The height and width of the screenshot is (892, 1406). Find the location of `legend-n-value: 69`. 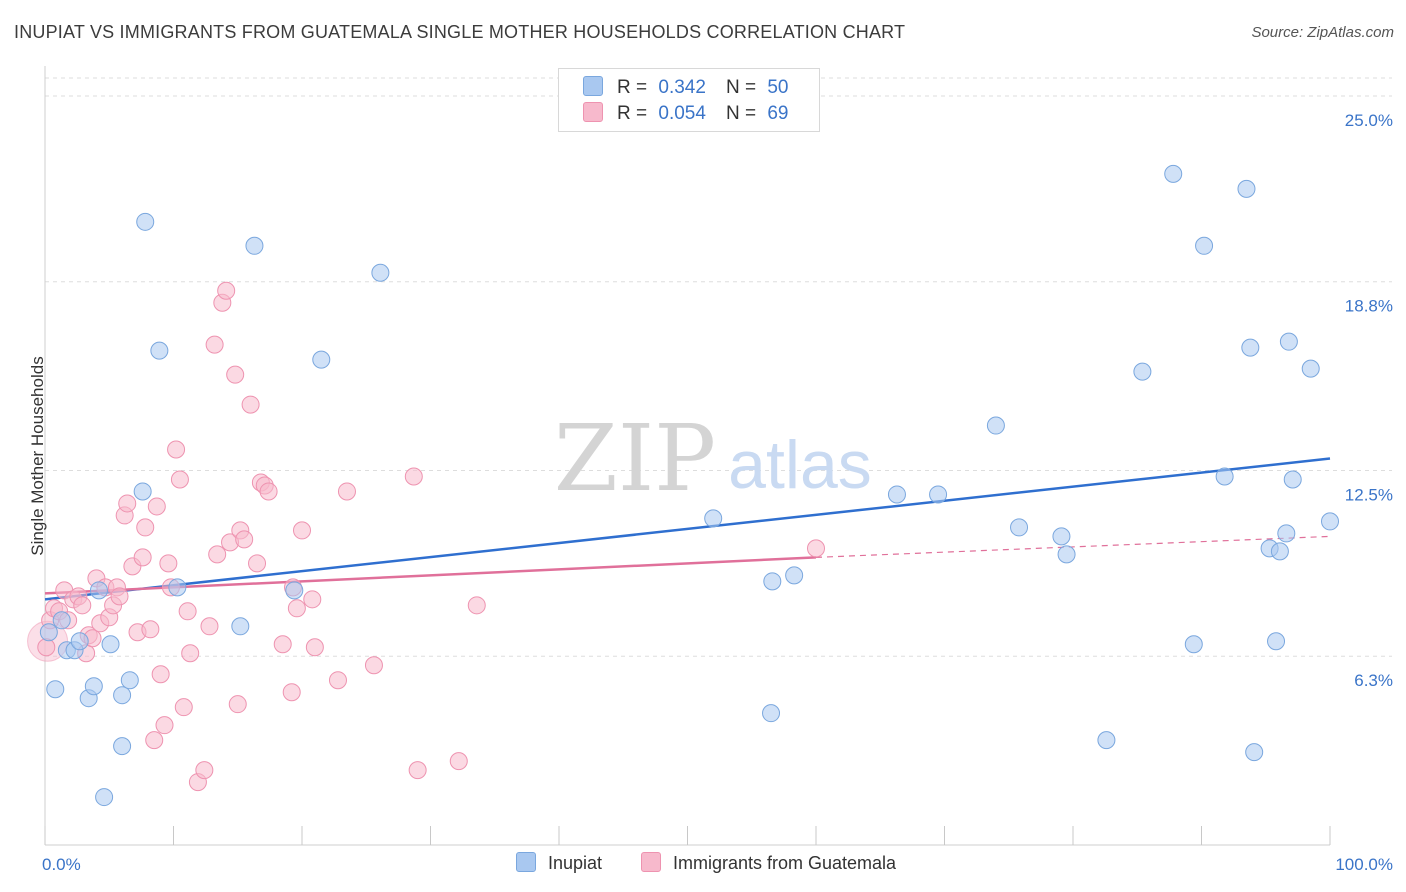

legend-n-value: 69 is located at coordinates (778, 113).